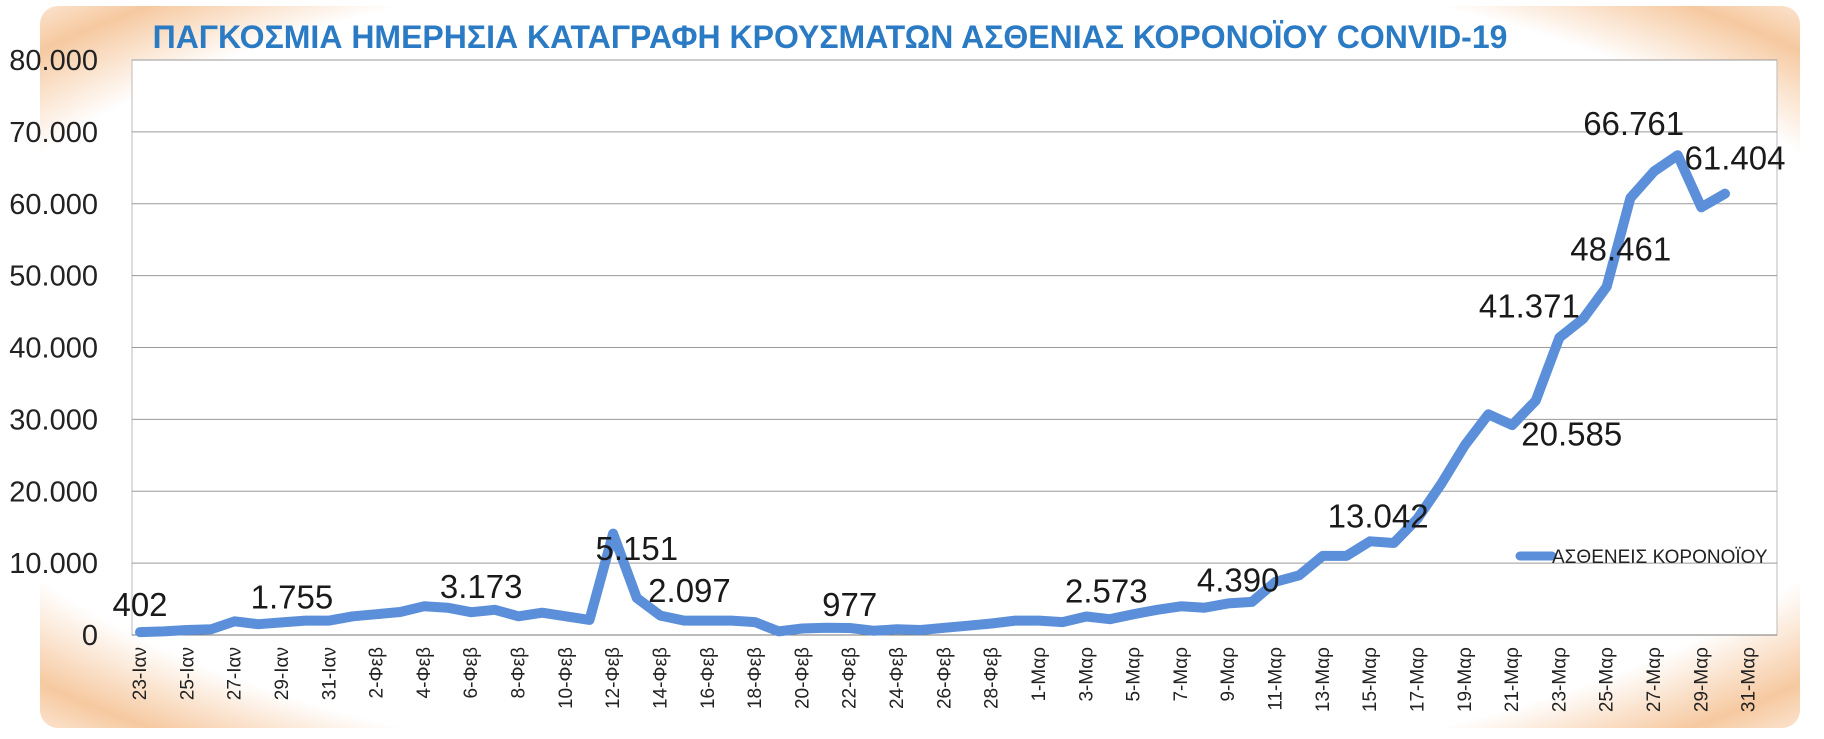  I want to click on x-tick-label: 17-Μαρ, so click(1417, 679).